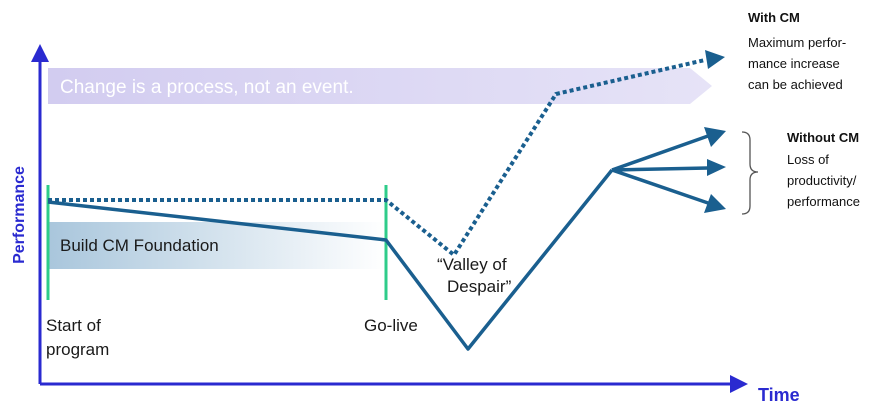 The image size is (875, 409). I want to click on without-cm-brace, so click(750, 173).